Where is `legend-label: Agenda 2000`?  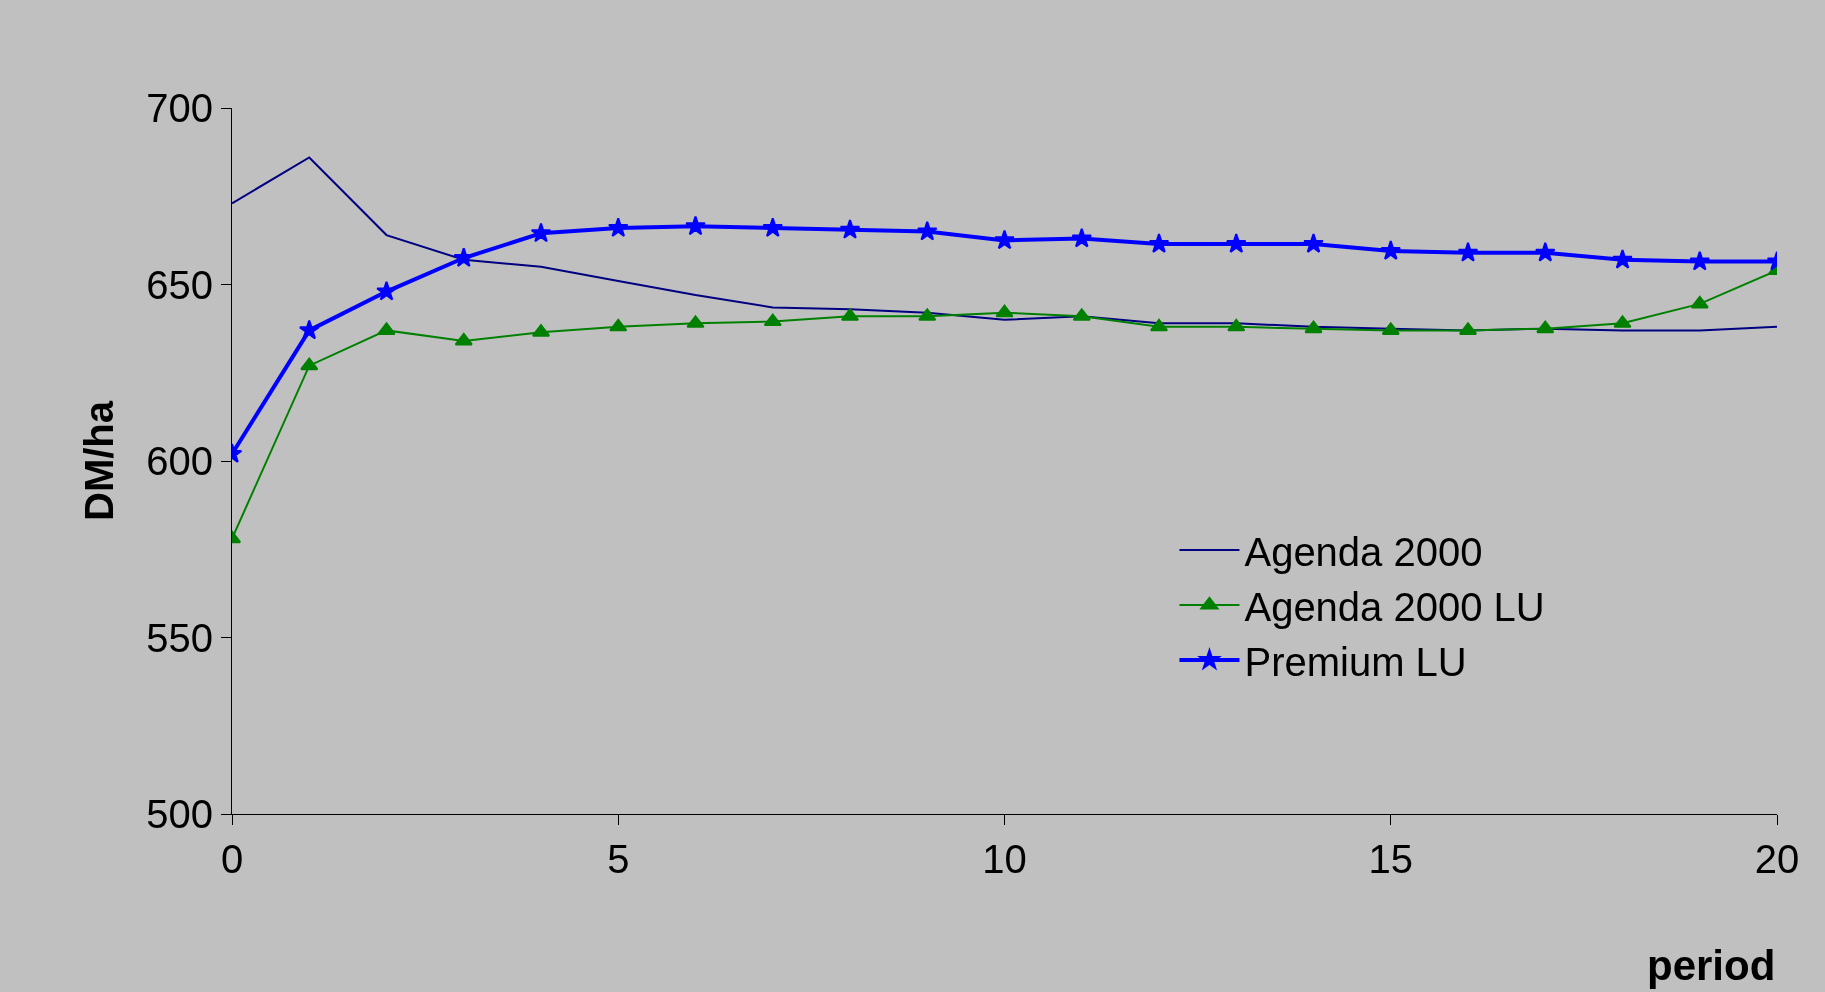
legend-label: Agenda 2000 is located at coordinates (1363, 551).